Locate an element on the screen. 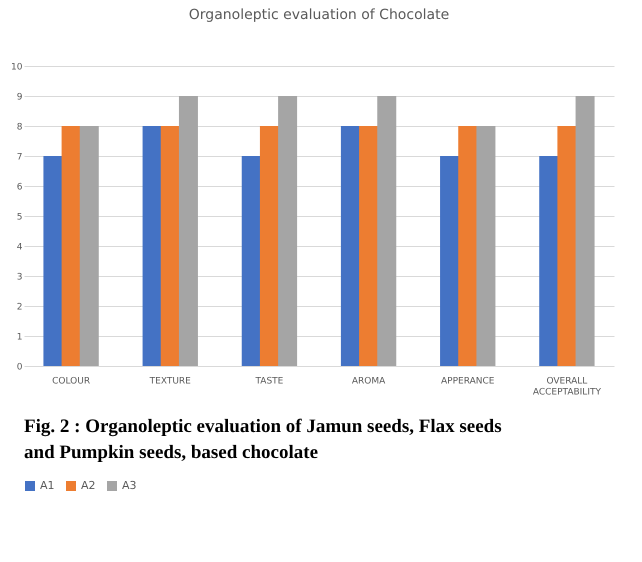 This screenshot has width=642, height=562. legend-label: A2 is located at coordinates (88, 485).